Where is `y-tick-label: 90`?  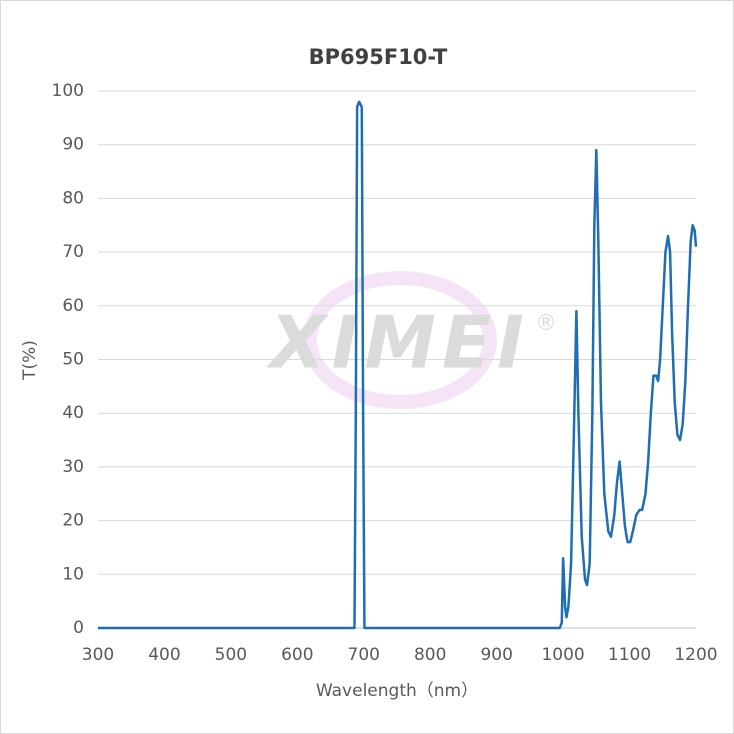
y-tick-label: 90 is located at coordinates (73, 145).